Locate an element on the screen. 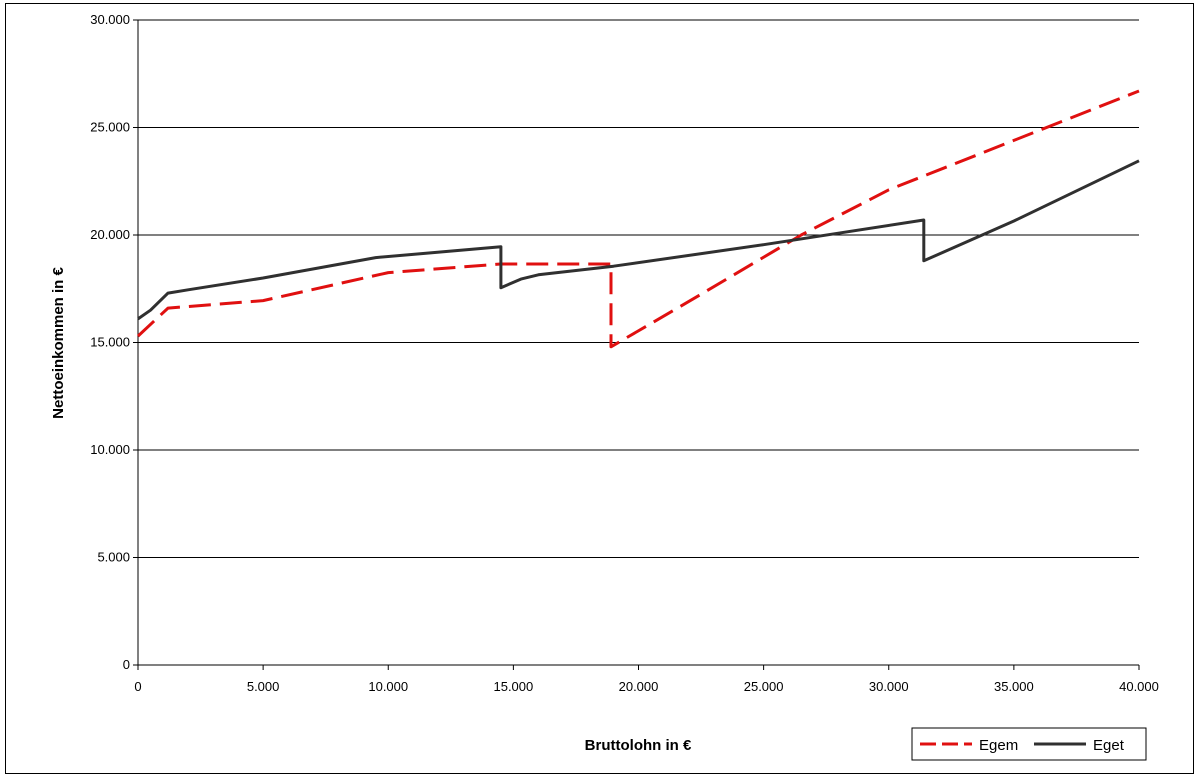  legend-label-eget: Eget is located at coordinates (1109, 745).